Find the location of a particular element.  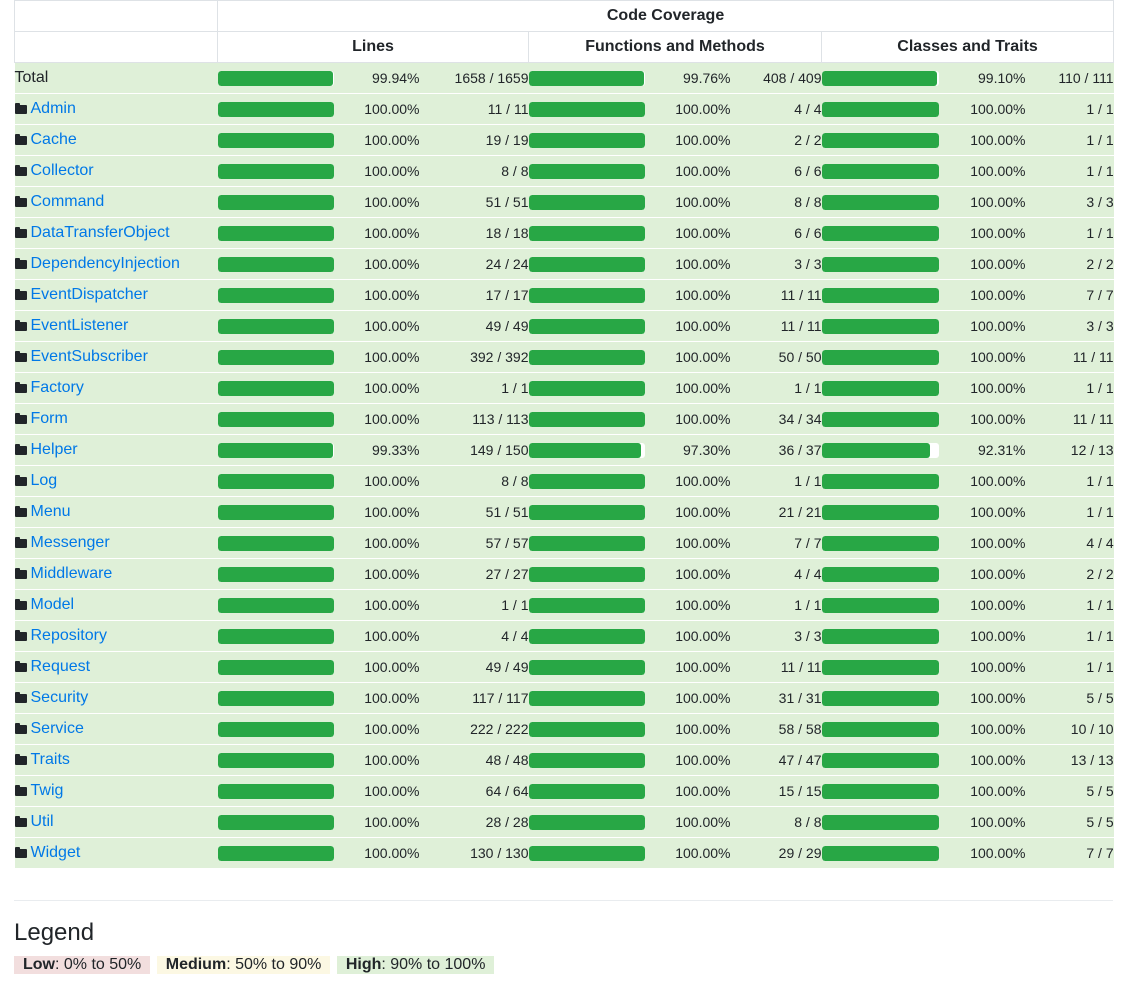

directory-link: Messenger is located at coordinates (70, 542).